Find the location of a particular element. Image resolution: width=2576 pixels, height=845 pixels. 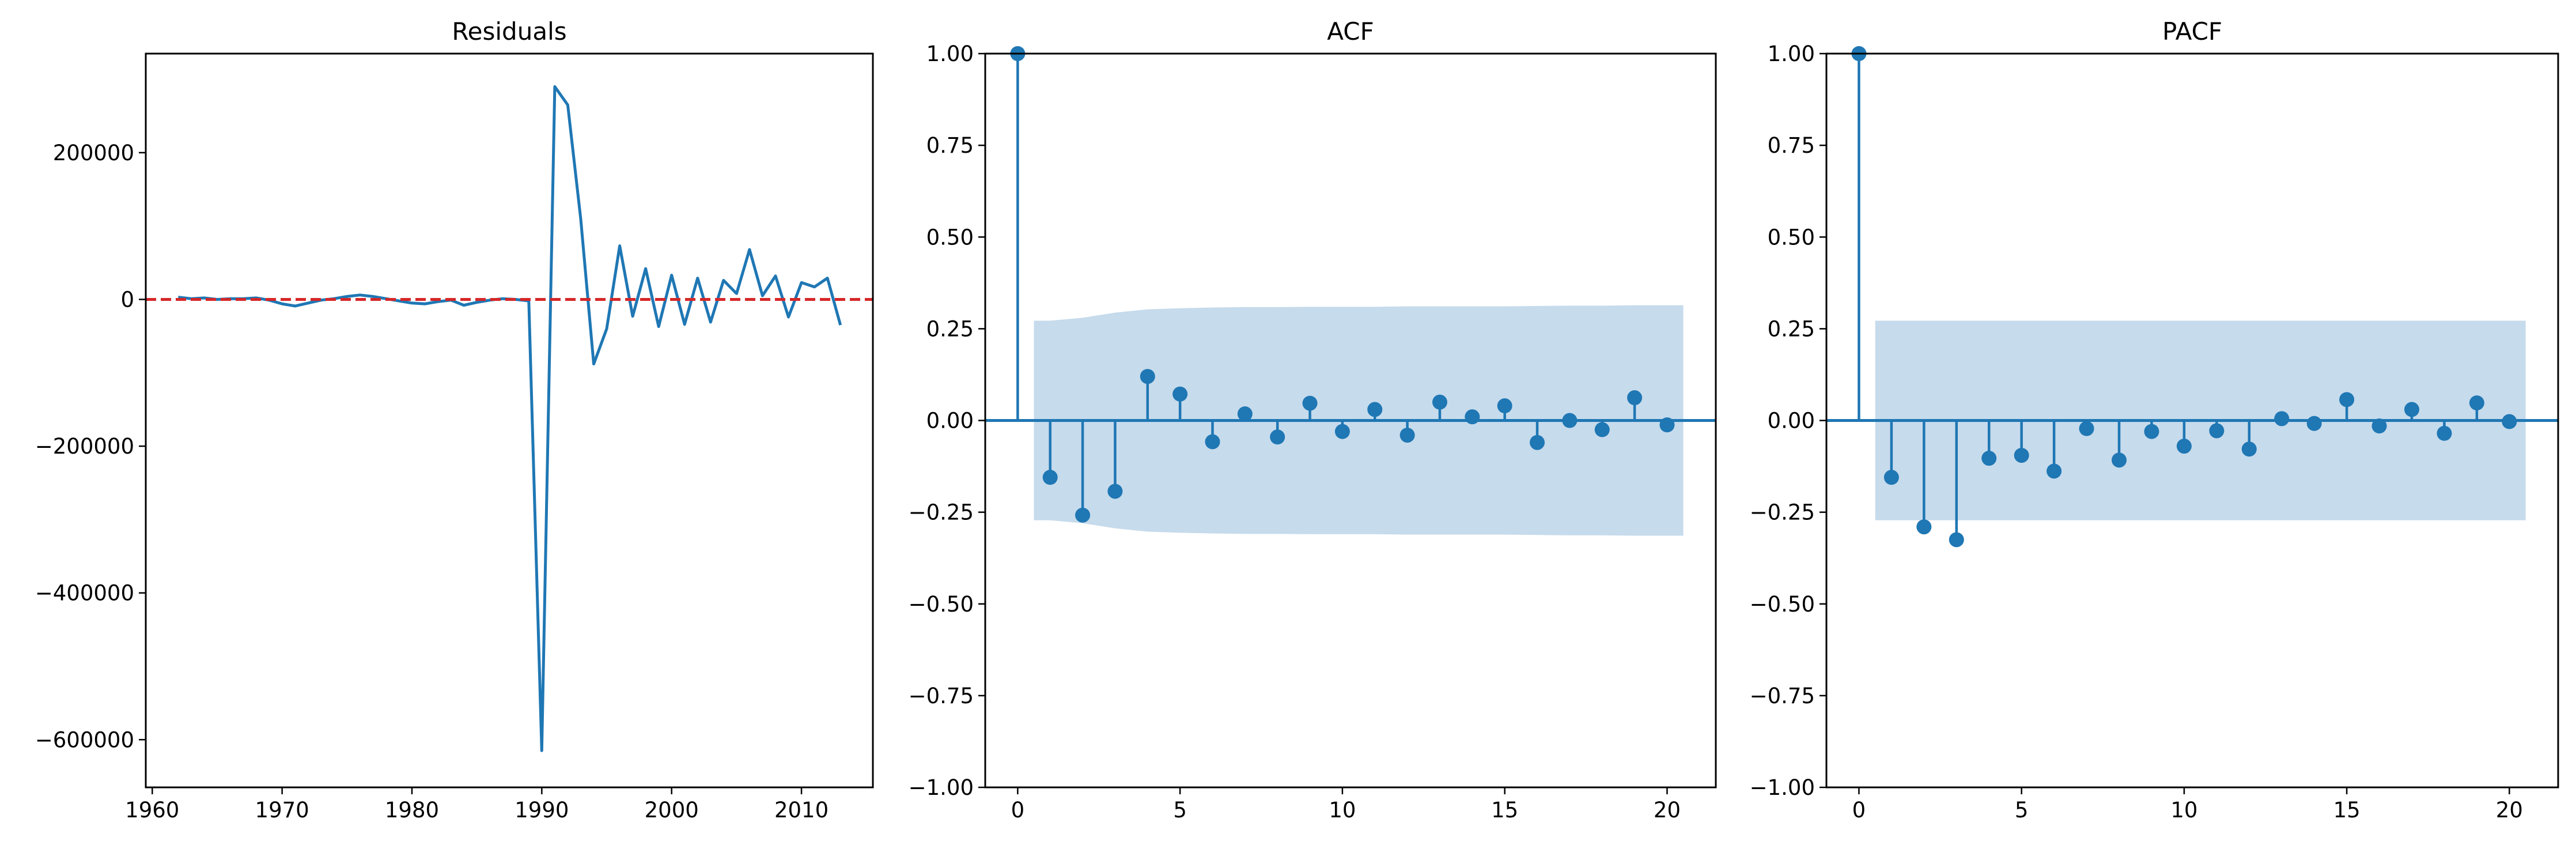

y-tick-label: −400000 is located at coordinates (84, 593).